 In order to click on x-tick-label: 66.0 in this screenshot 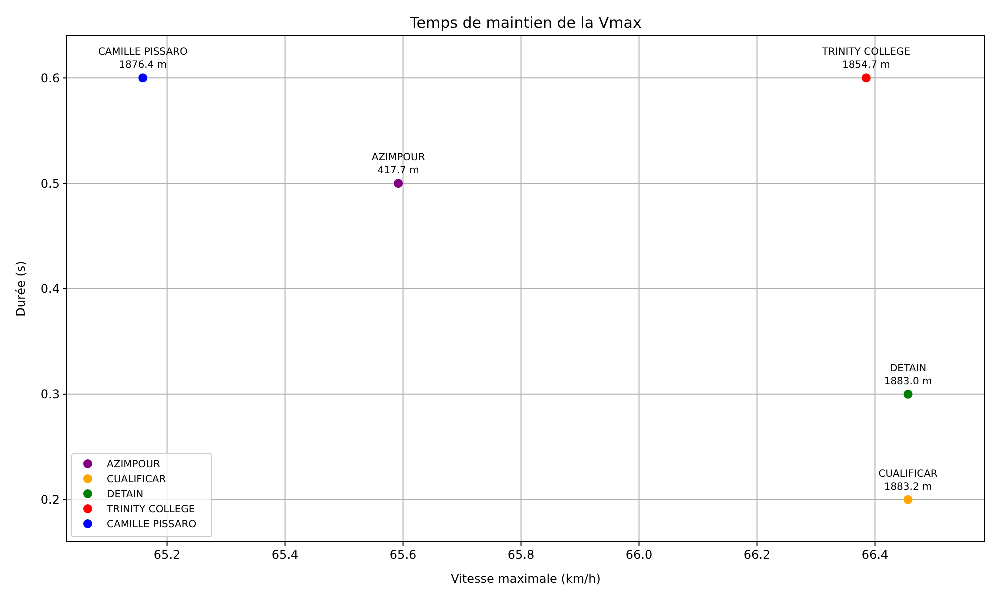, I will do `click(639, 555)`.